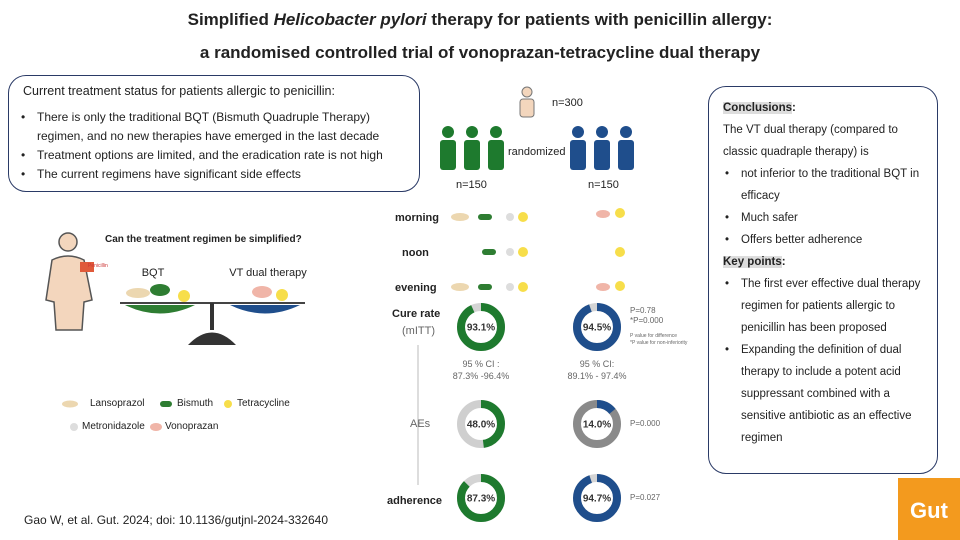 Image resolution: width=960 pixels, height=540 pixels. Describe the element at coordinates (825, 218) in the screenshot. I see `conclusion-item: Much safer` at that location.